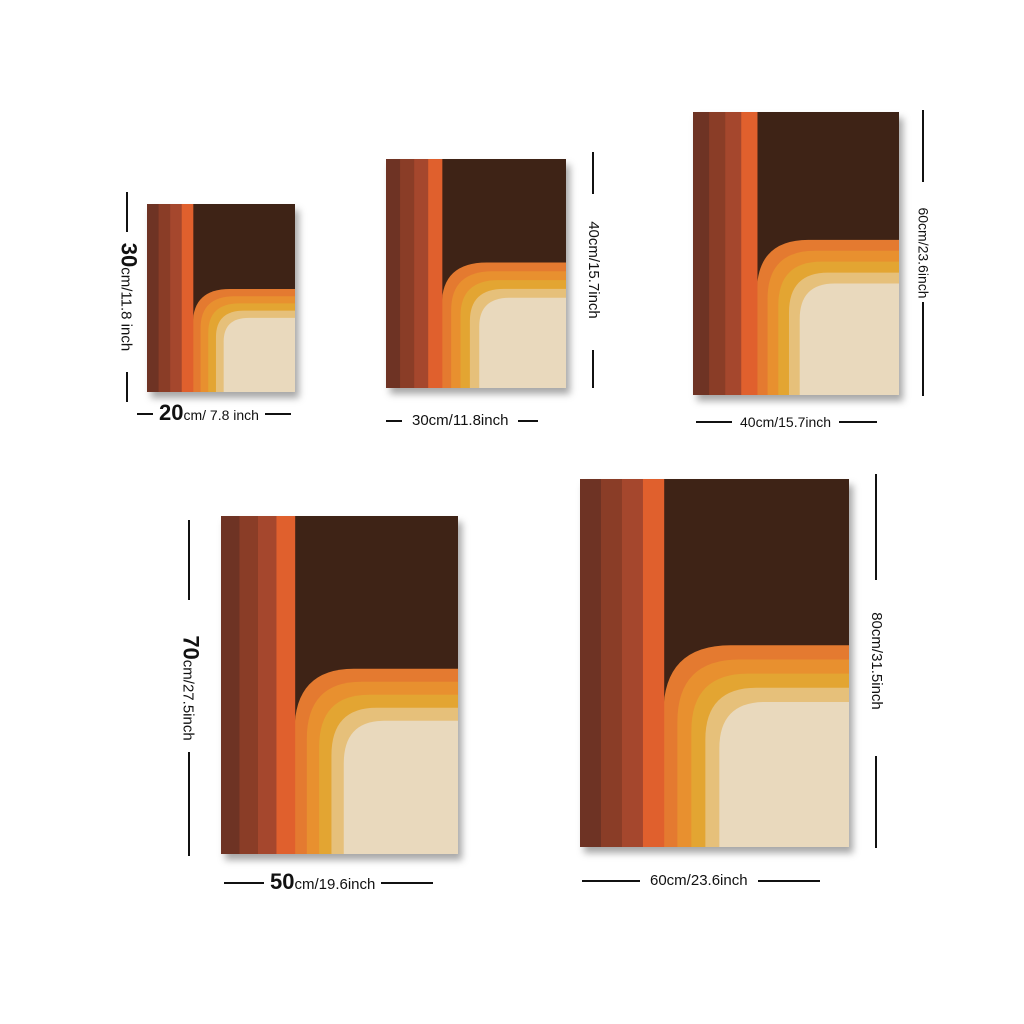 The height and width of the screenshot is (1024, 1024). Describe the element at coordinates (282, 881) in the screenshot. I see `width-number: 50` at that location.